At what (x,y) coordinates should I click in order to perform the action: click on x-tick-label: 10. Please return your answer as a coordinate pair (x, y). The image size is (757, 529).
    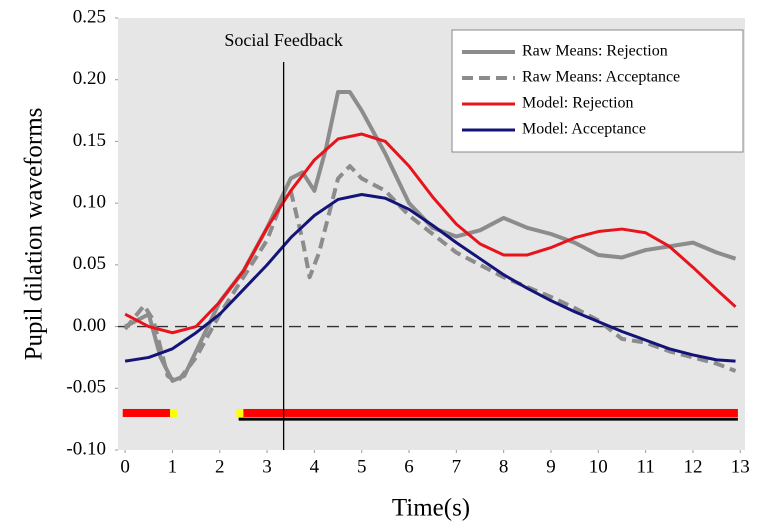
    Looking at the image, I should click on (598, 466).